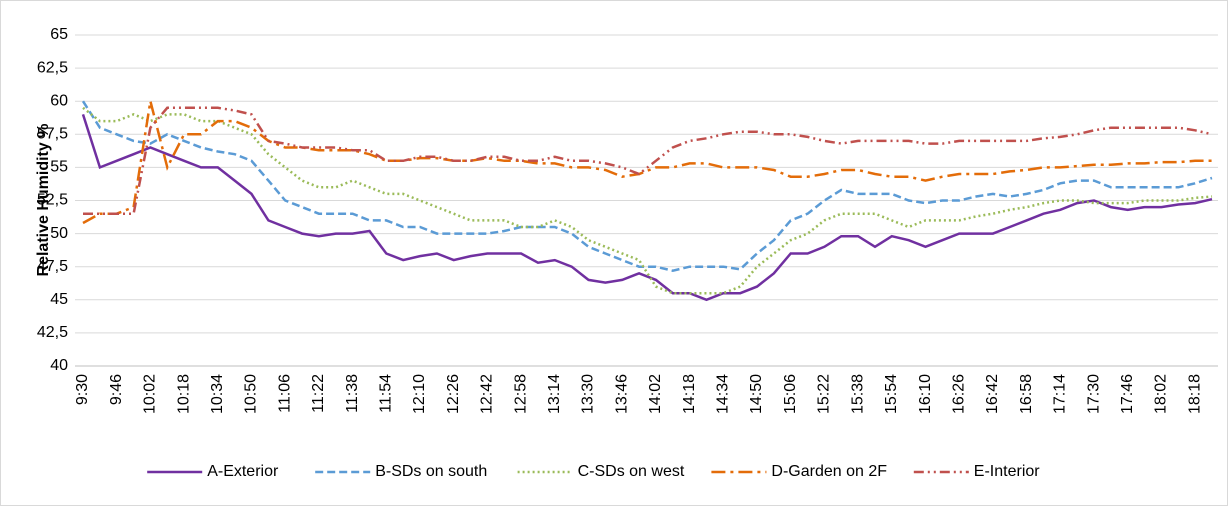 The height and width of the screenshot is (511, 1229). Describe the element at coordinates (52, 266) in the screenshot. I see `y-tick-label: 47,5` at that location.